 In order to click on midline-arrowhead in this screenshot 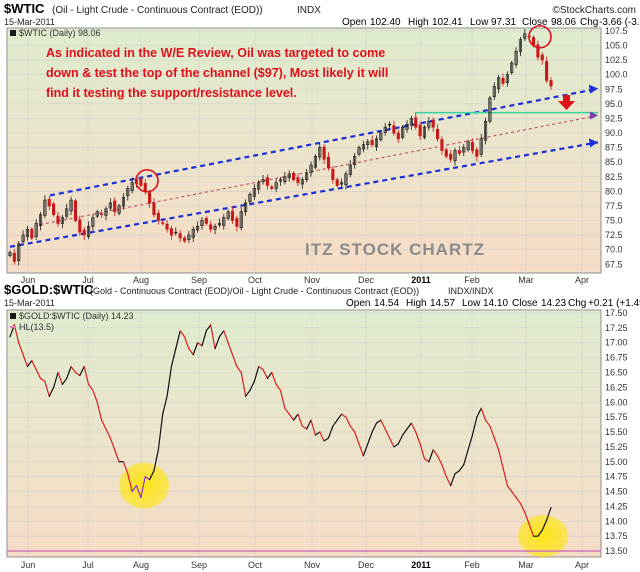, I will do `click(594, 115)`.